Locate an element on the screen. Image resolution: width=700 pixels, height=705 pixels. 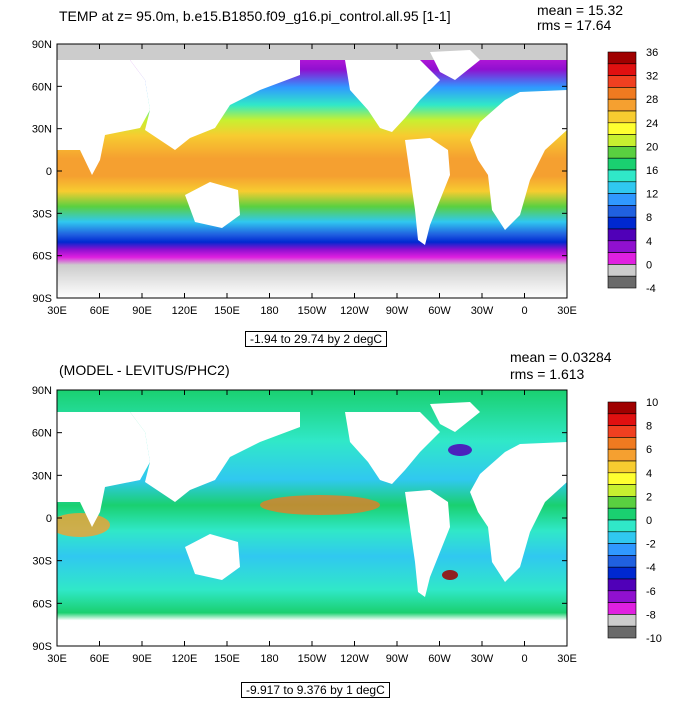
anomaly-warm-south-atlantic is located at coordinates (450, 575).